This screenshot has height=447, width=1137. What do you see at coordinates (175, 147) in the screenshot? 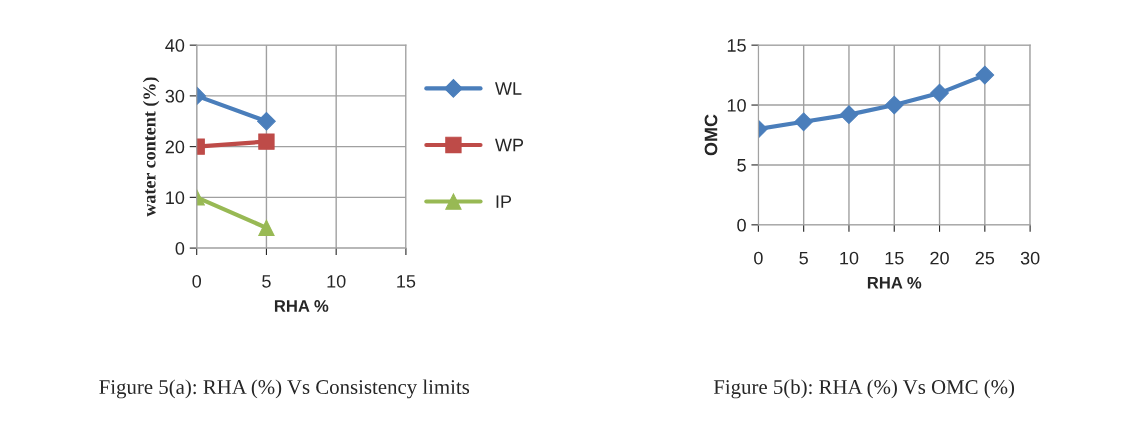
I see `y-tick-label: 20` at bounding box center [175, 147].